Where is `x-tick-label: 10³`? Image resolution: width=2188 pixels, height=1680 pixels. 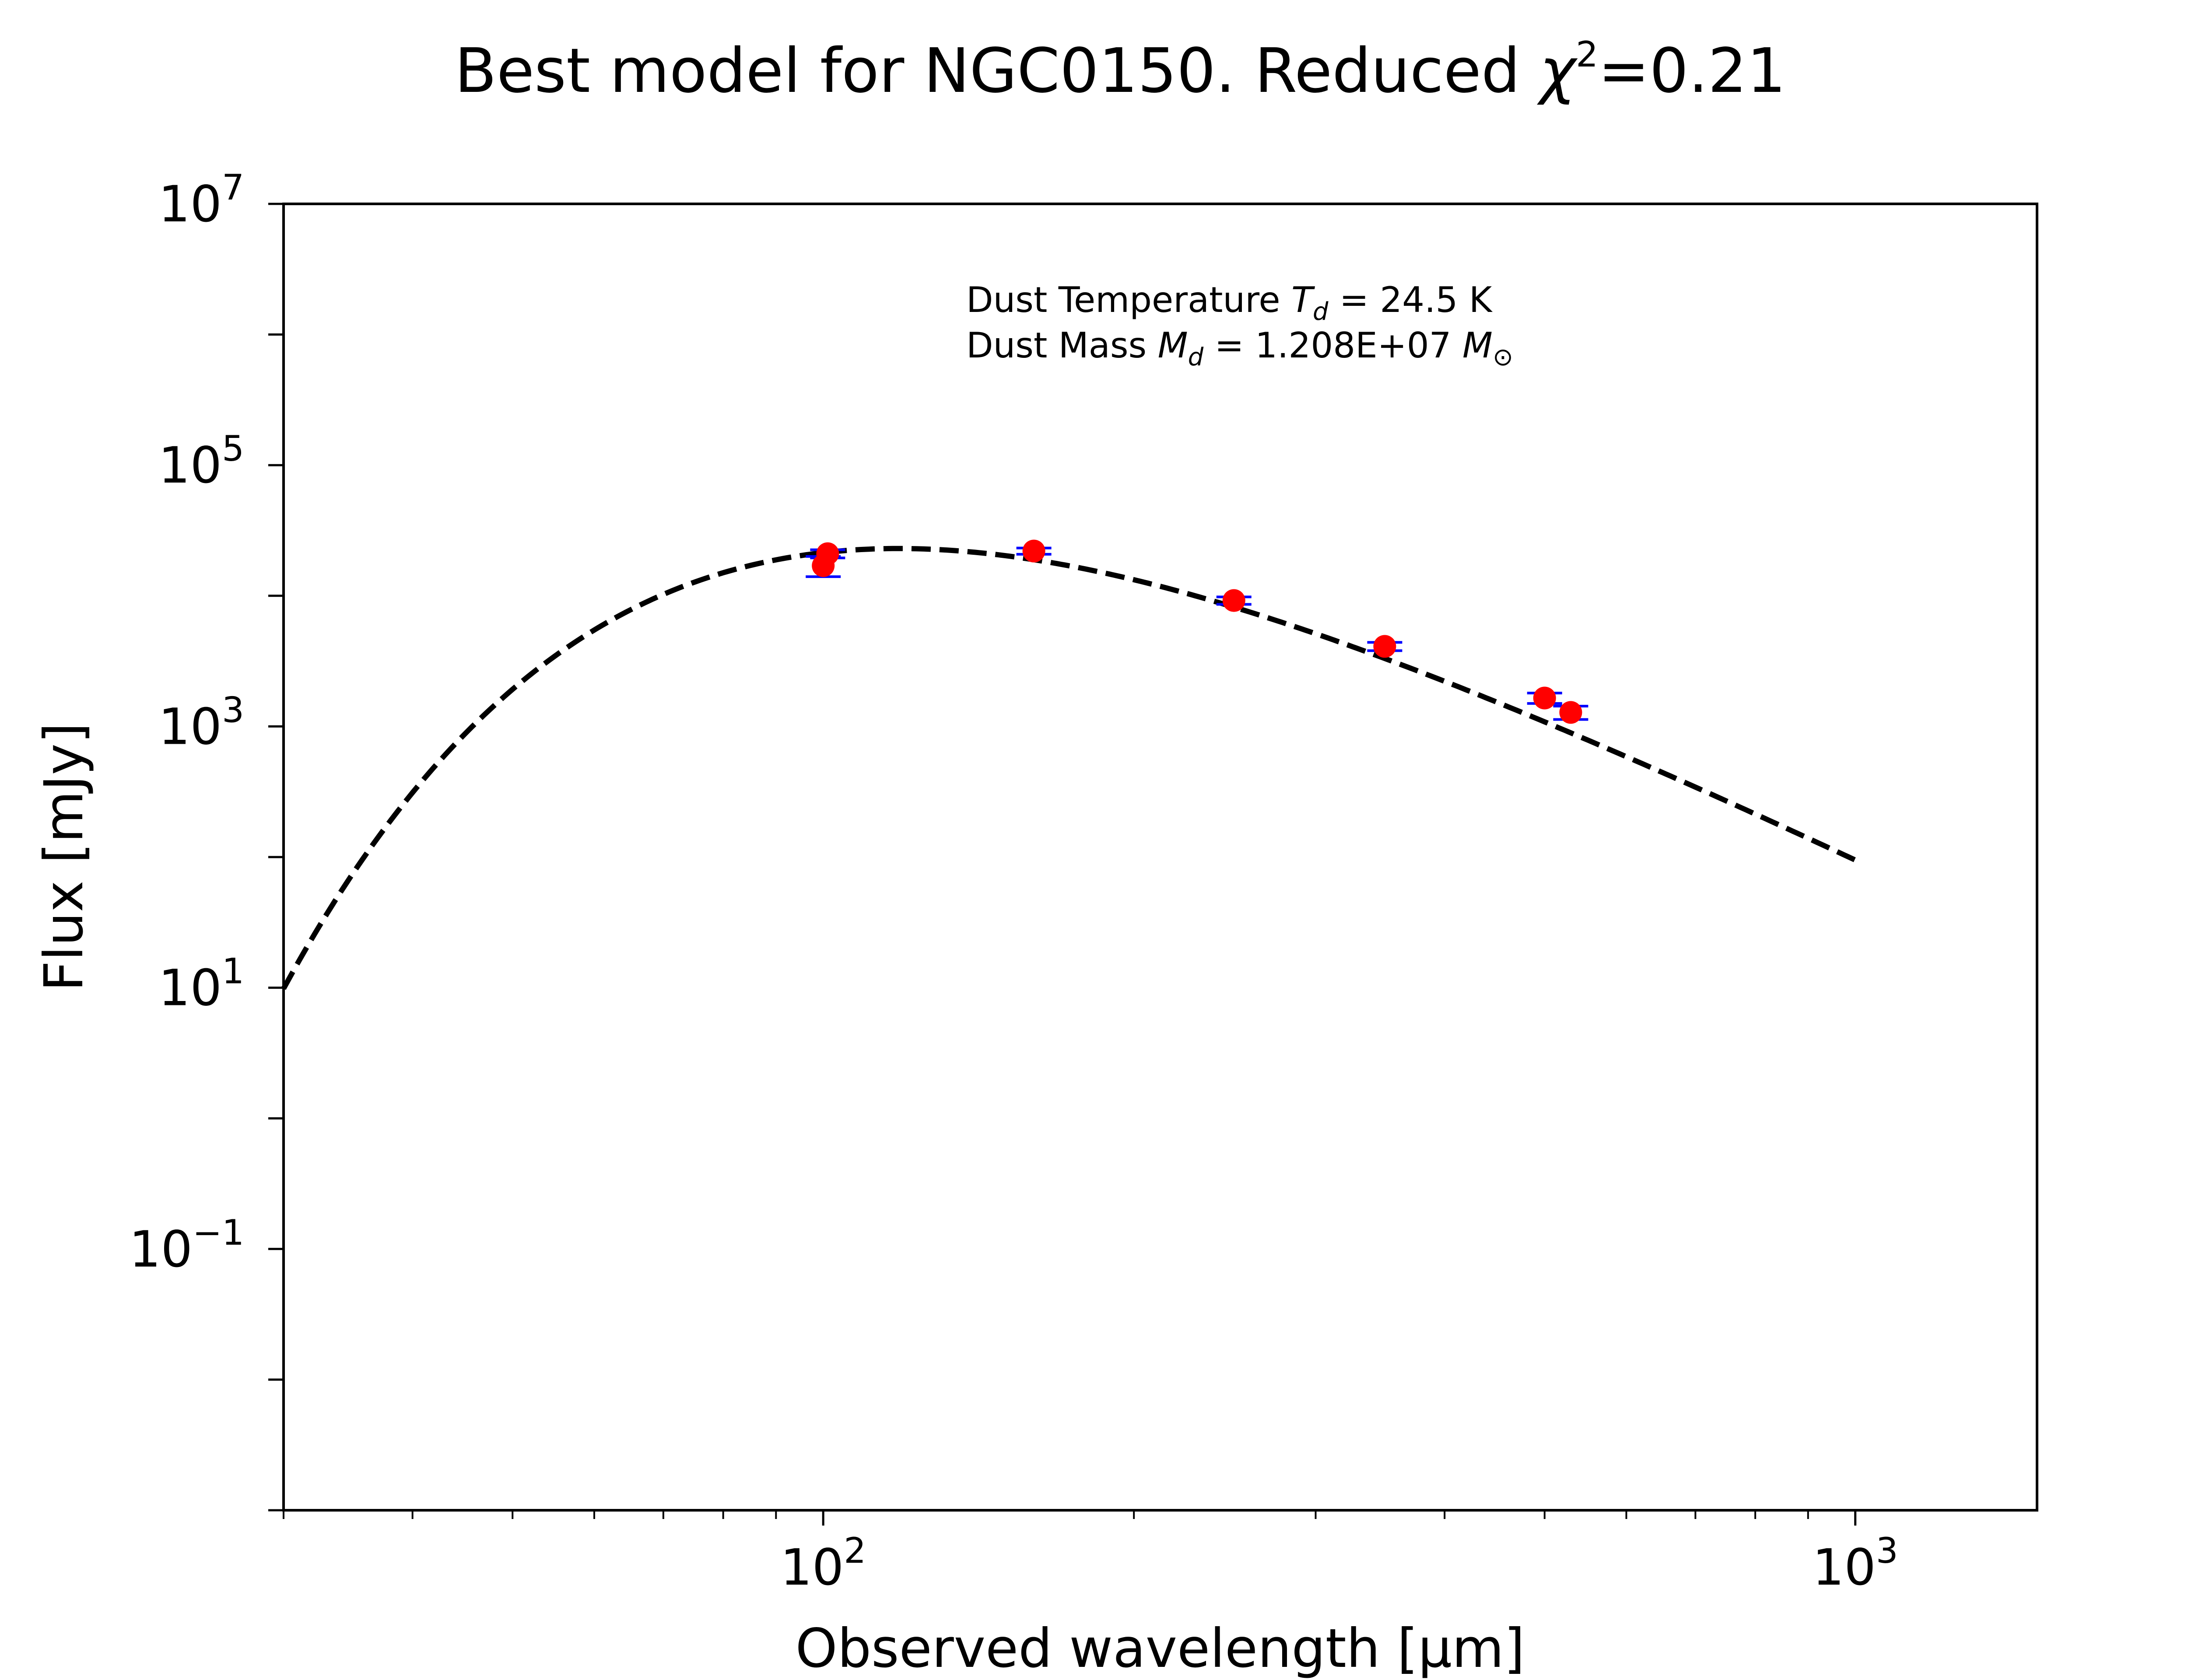 x-tick-label: 10³ is located at coordinates (1855, 1563).